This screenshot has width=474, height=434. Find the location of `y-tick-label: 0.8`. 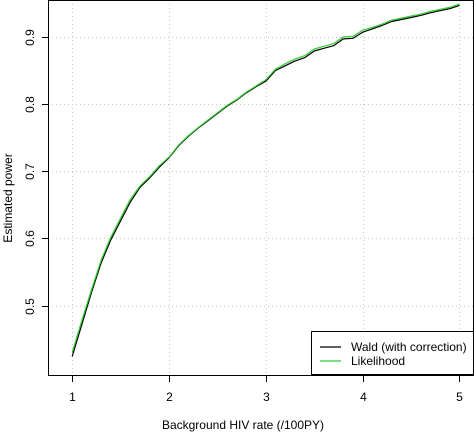

y-tick-label: 0.8 is located at coordinates (30, 104).